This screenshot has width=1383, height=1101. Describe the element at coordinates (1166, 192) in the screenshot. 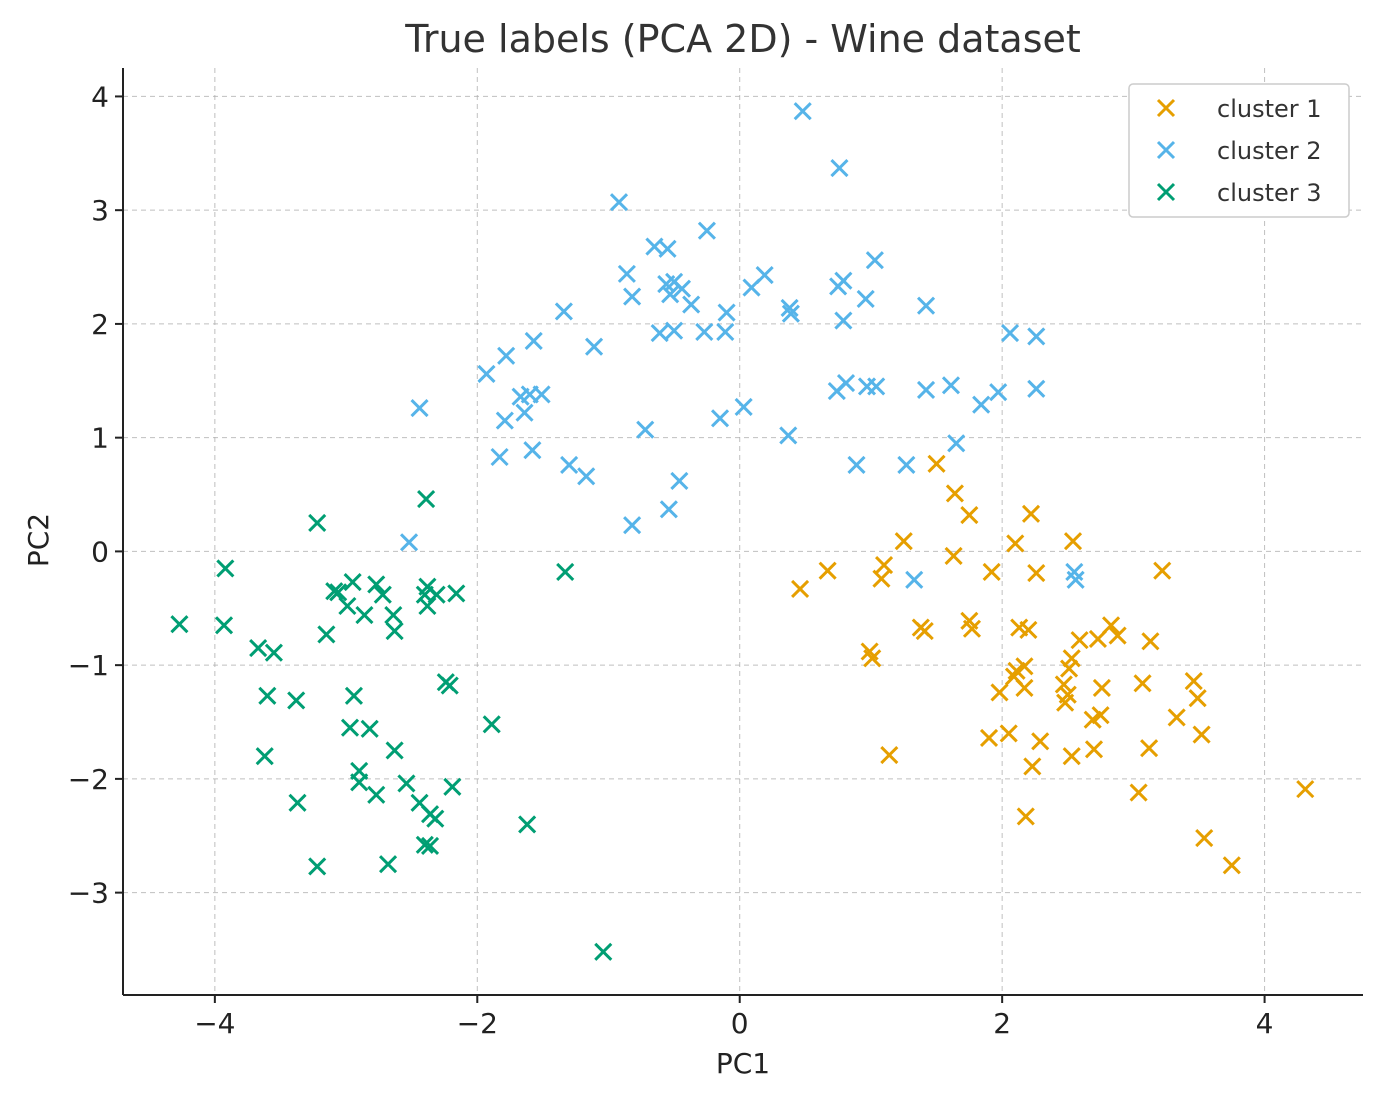

I see `legend-marker` at that location.